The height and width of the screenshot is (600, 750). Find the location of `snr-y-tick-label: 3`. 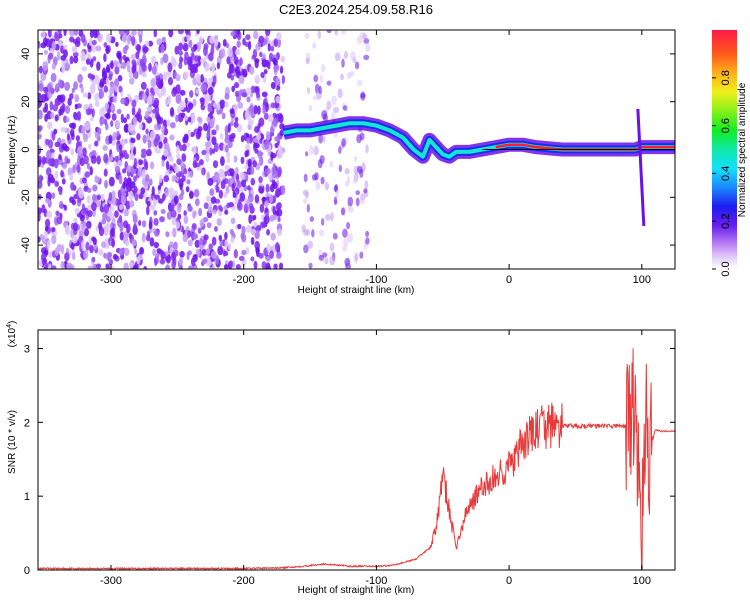

snr-y-tick-label: 3 is located at coordinates (27, 349).